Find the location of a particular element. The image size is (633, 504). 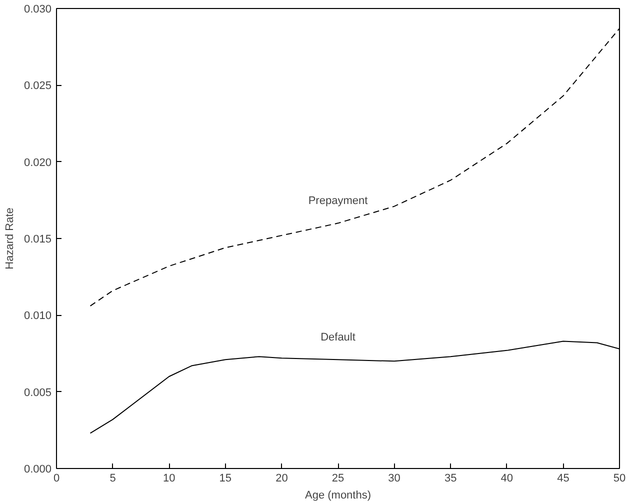

x-tick-label: 10 is located at coordinates (169, 478).